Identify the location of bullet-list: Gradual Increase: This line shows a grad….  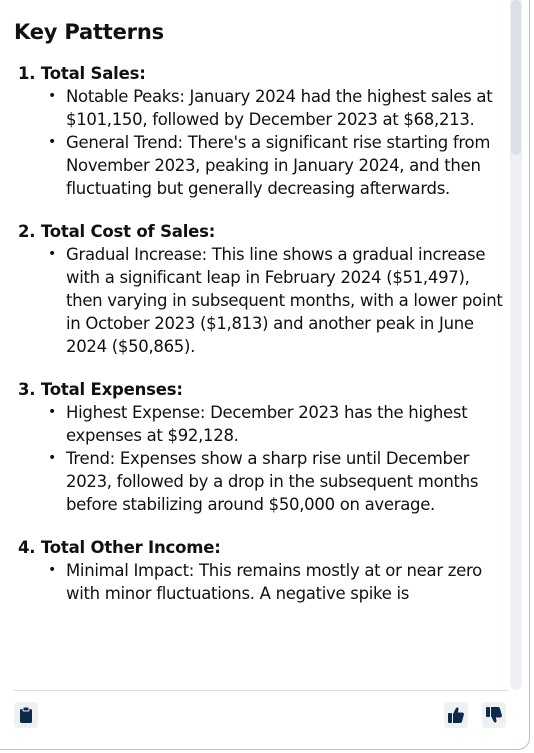
(260, 300).